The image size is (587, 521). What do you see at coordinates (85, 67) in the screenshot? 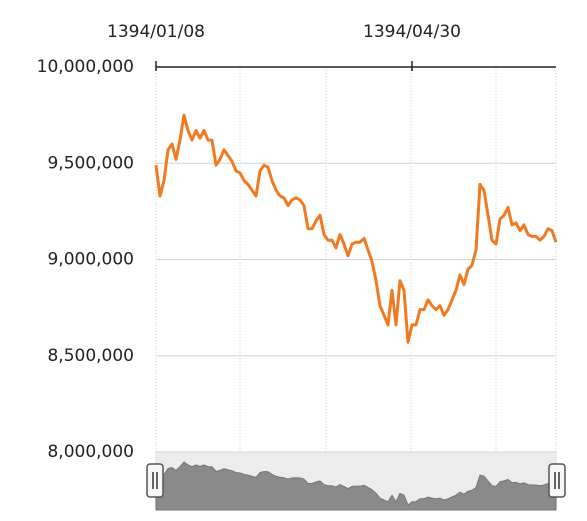
I see `y-tick-label: 10,000,000` at bounding box center [85, 67].